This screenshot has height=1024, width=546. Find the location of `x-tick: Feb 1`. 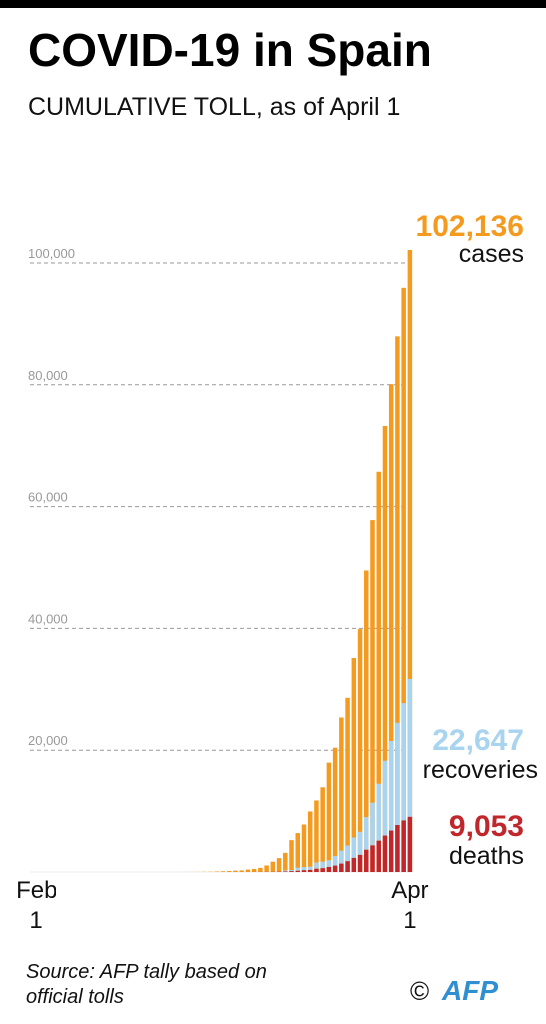

x-tick: Feb 1 is located at coordinates (36, 905).